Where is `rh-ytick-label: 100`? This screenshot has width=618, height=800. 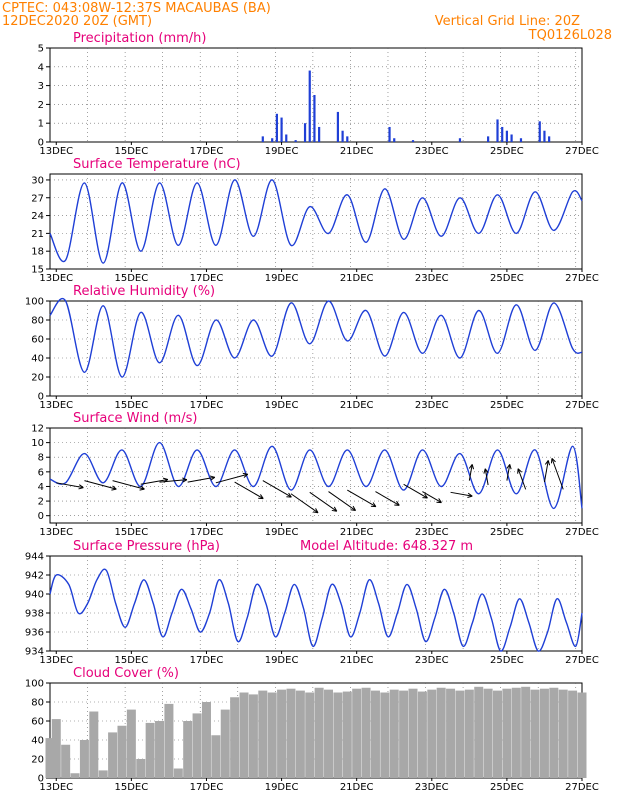 rh-ytick-label: 100 is located at coordinates (34, 302).